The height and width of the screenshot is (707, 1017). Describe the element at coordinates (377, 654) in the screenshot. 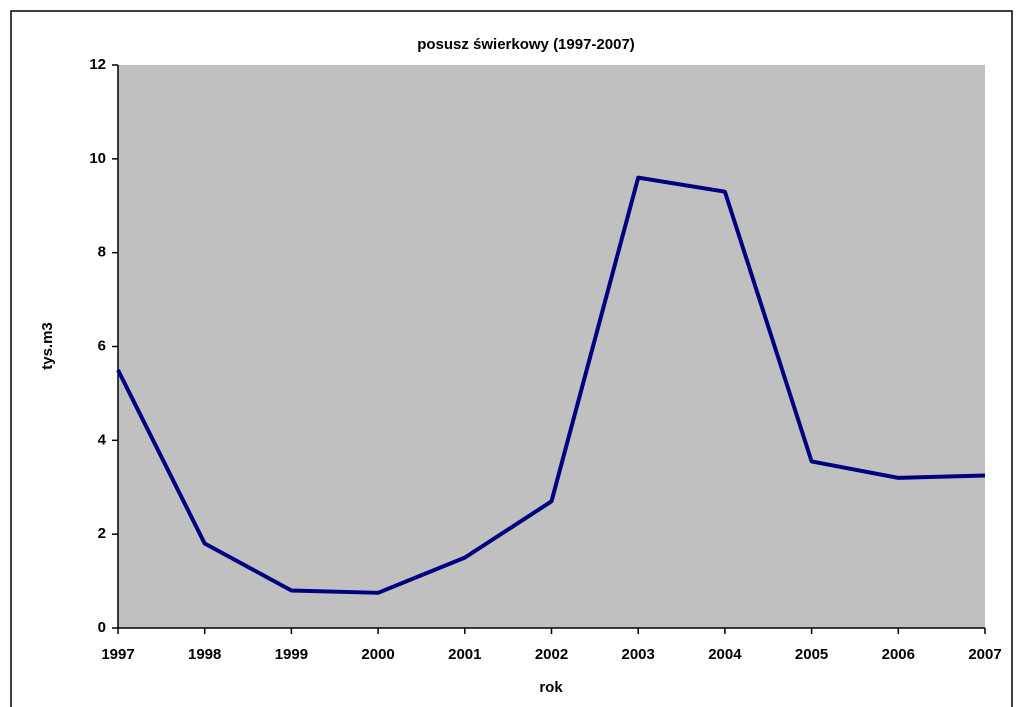

I see `x-tick-label: 2000` at that location.